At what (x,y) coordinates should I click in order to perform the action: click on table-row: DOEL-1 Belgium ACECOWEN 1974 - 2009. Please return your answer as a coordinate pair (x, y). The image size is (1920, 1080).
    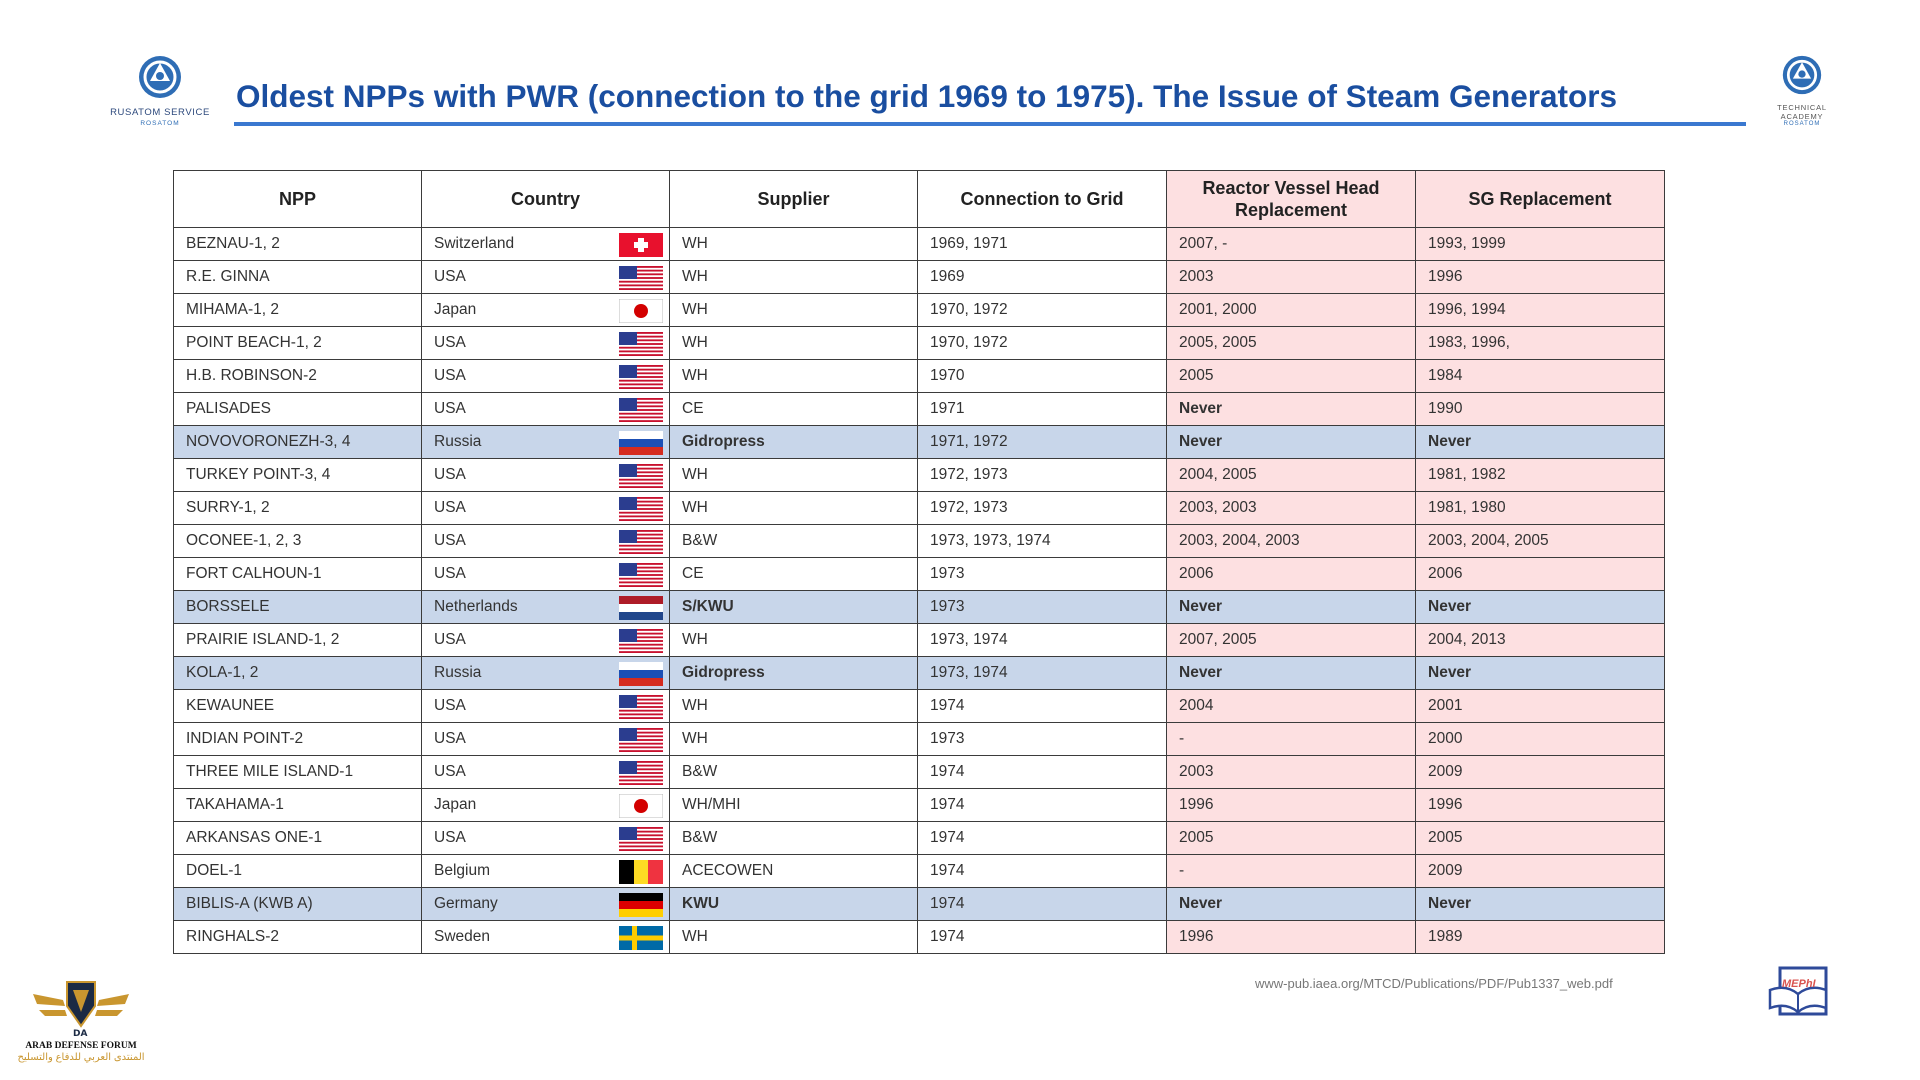
    Looking at the image, I should click on (919, 871).